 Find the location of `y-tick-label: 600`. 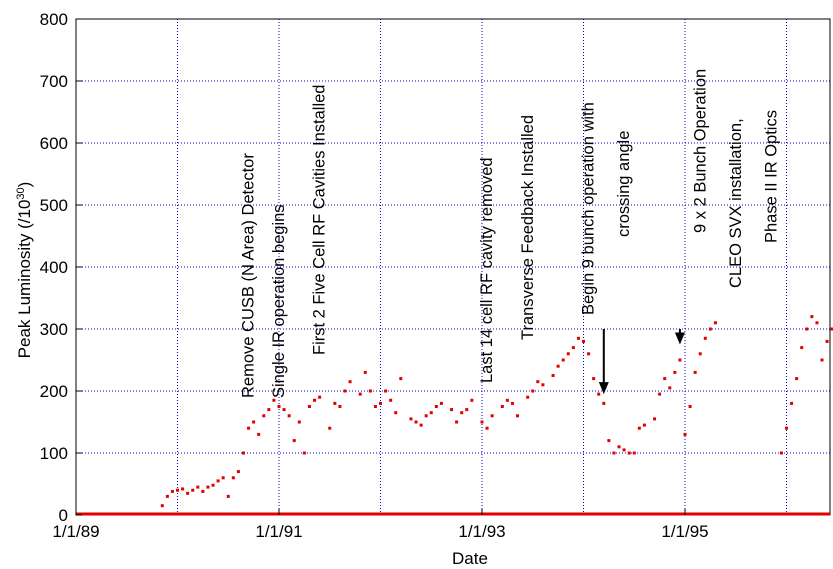

y-tick-label: 600 is located at coordinates (54, 143).